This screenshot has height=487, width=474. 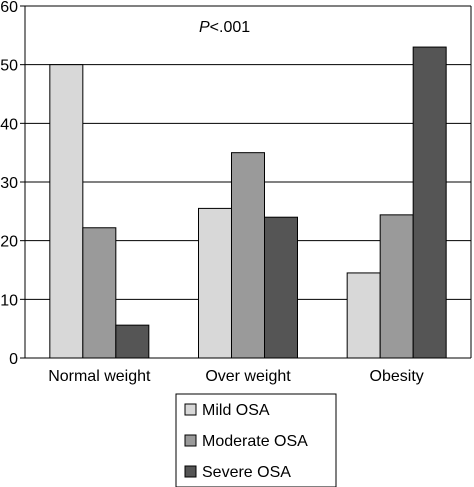 What do you see at coordinates (248, 376) in the screenshot?
I see `category-label-over-weight: Over weight` at bounding box center [248, 376].